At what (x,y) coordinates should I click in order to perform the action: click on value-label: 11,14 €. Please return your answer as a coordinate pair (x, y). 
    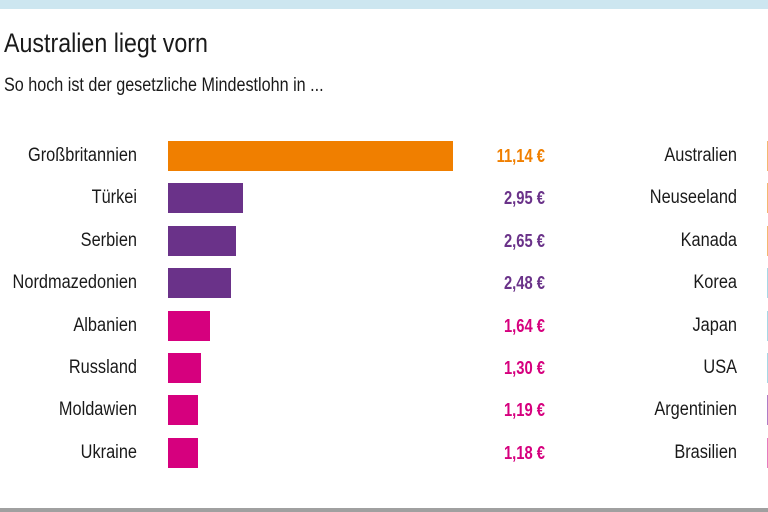
    Looking at the image, I should click on (520, 156).